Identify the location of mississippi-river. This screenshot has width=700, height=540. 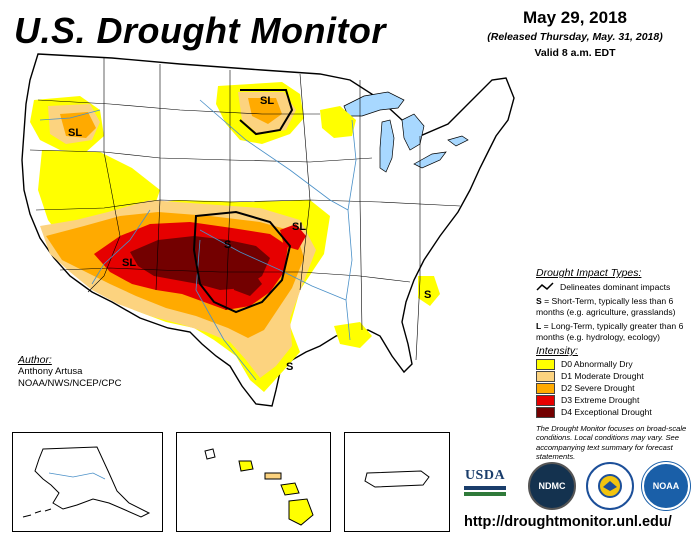
(351, 230).